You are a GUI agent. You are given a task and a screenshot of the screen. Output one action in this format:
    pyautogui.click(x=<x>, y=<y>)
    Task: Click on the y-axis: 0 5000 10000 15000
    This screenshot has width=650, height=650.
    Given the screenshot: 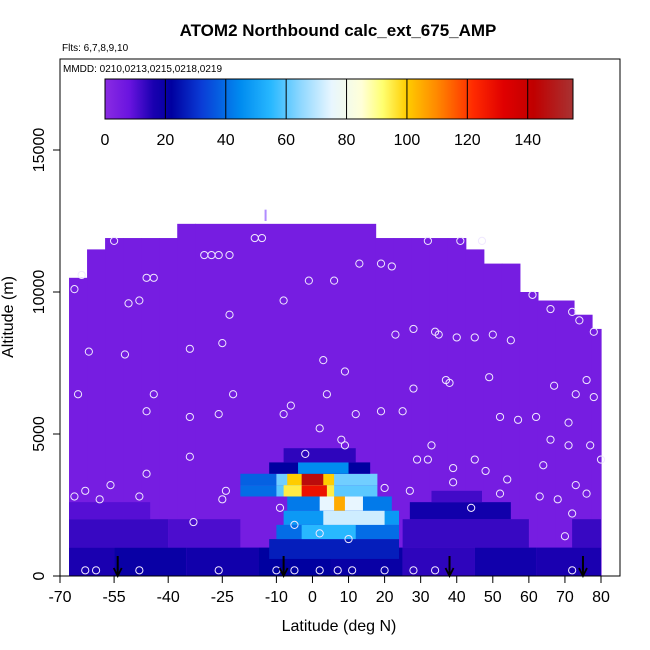 What is the action you would take?
    pyautogui.click(x=45, y=354)
    